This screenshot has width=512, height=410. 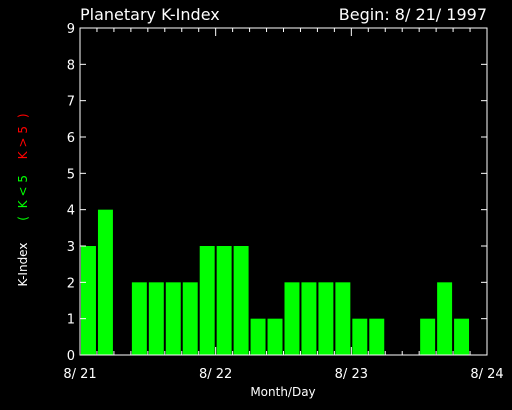 What do you see at coordinates (71, 102) in the screenshot?
I see `y-tick-label: 7` at bounding box center [71, 102].